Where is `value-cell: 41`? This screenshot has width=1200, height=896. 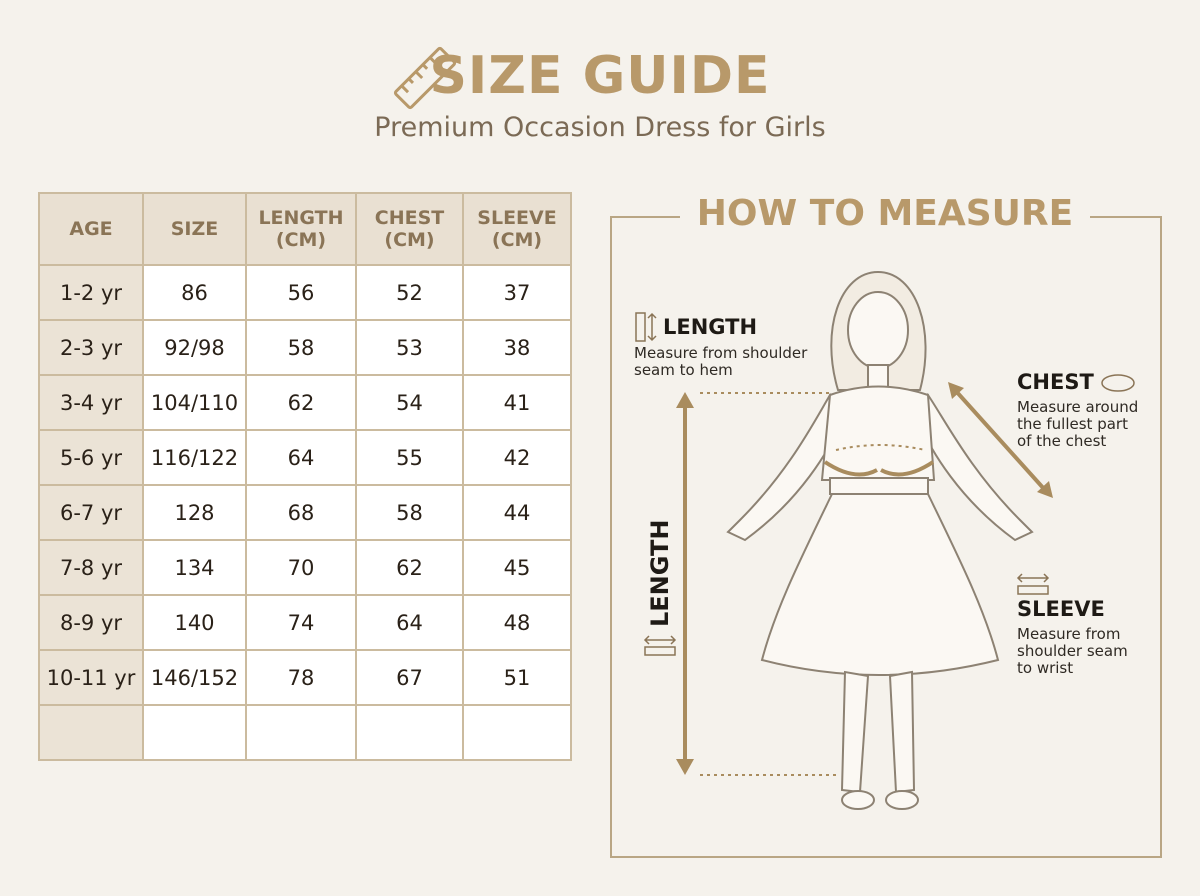 value-cell: 41 is located at coordinates (517, 402).